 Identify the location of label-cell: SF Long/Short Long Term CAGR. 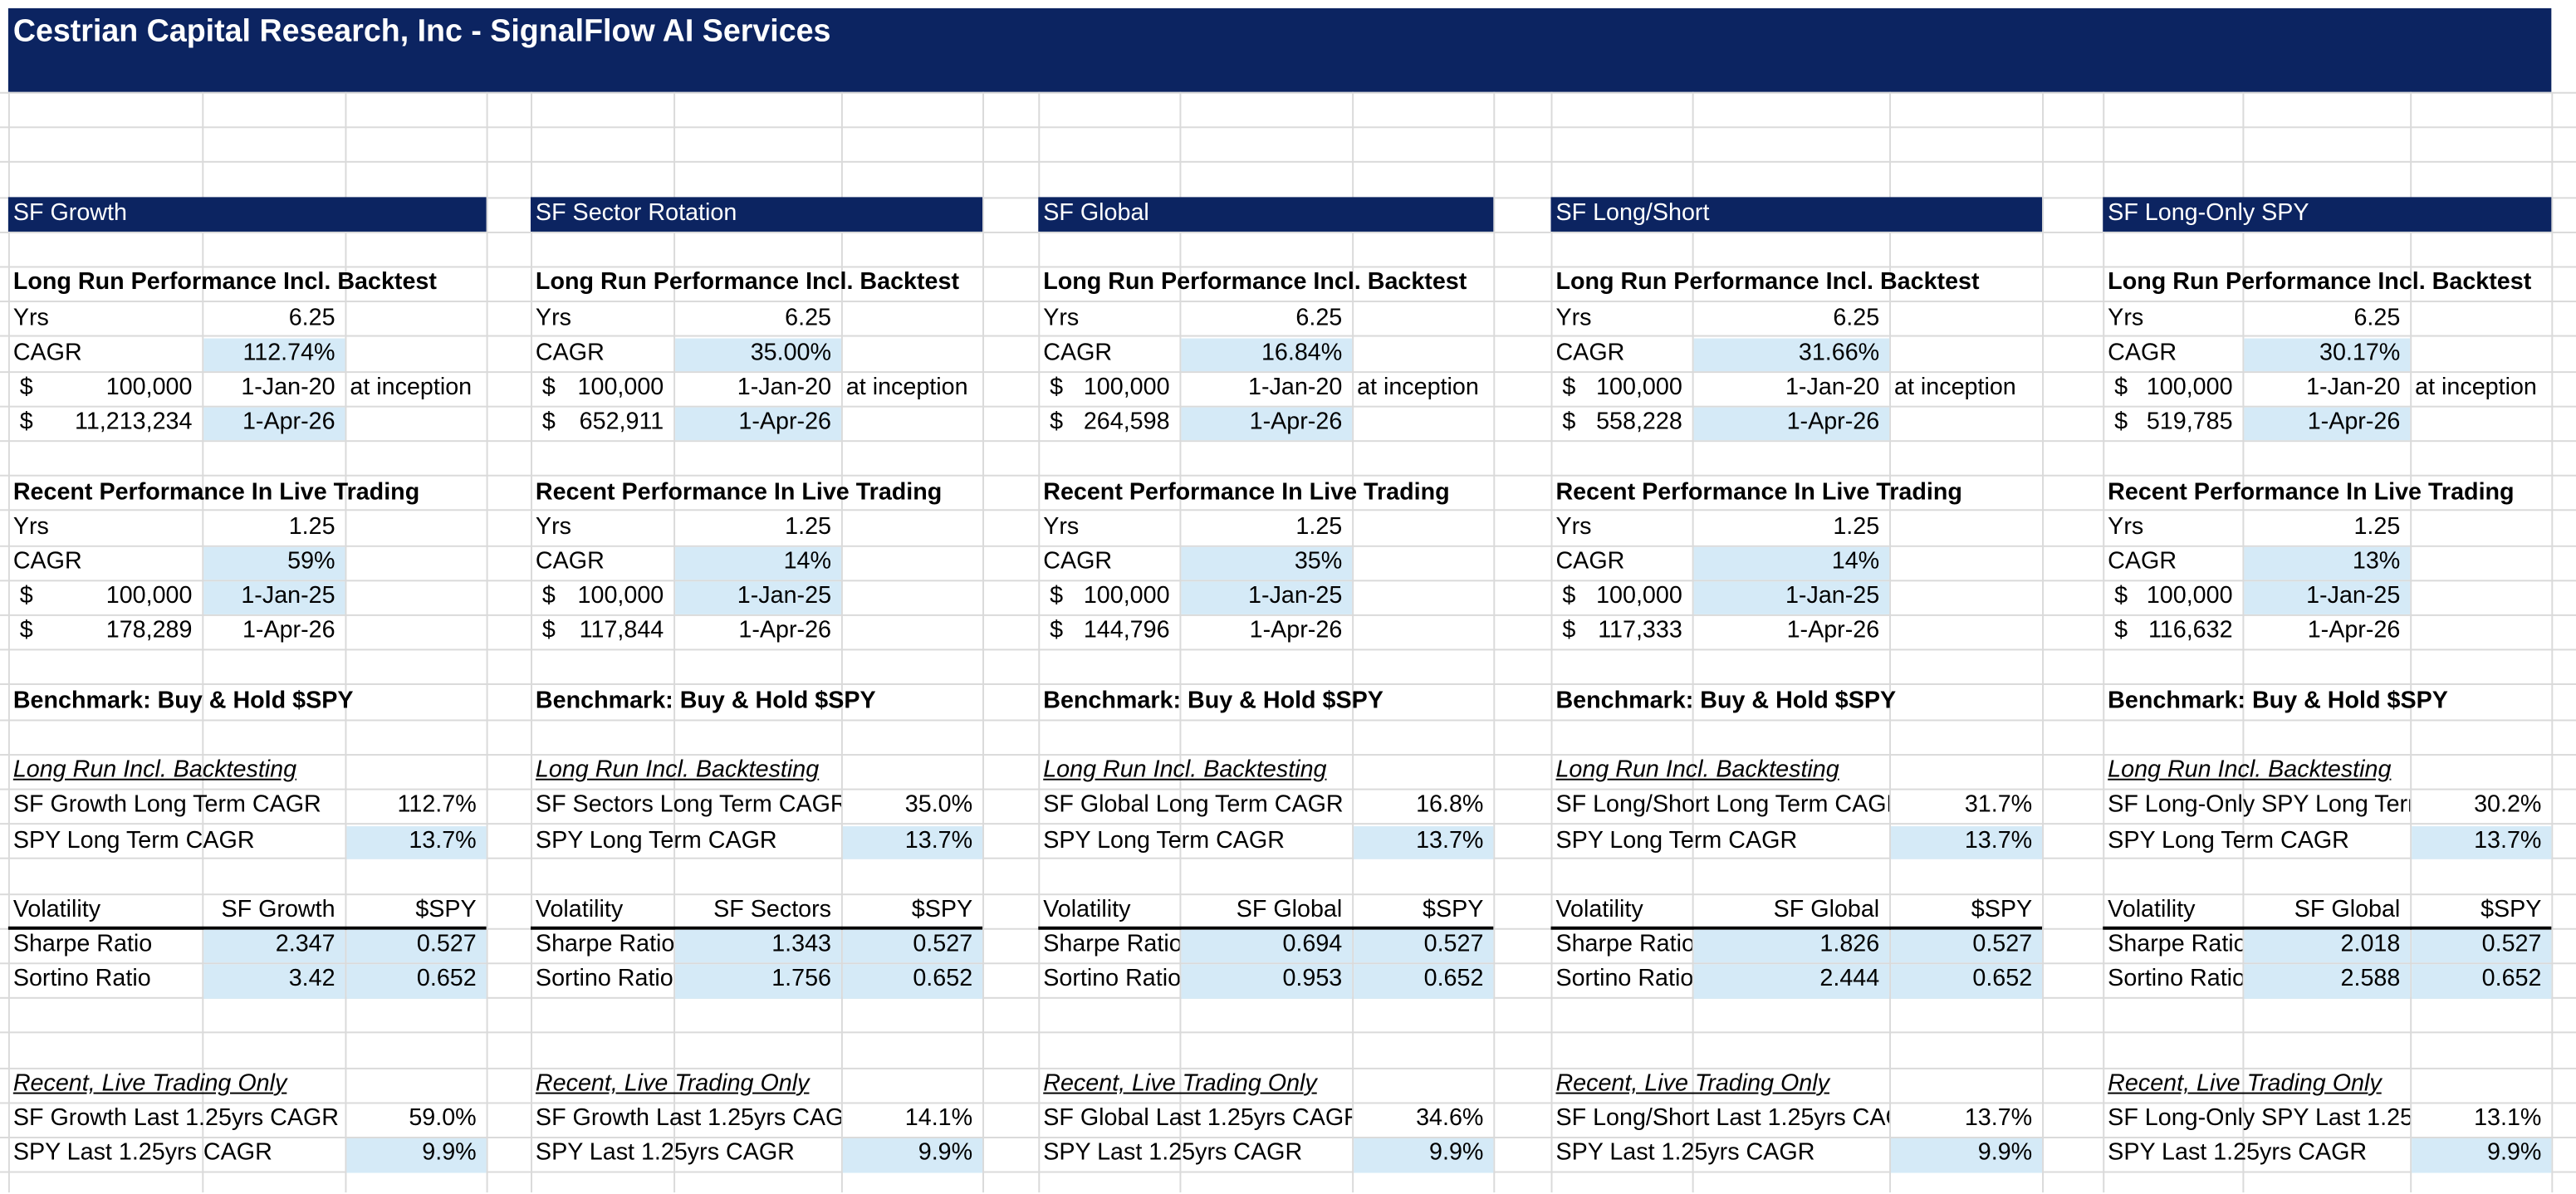
(1723, 805).